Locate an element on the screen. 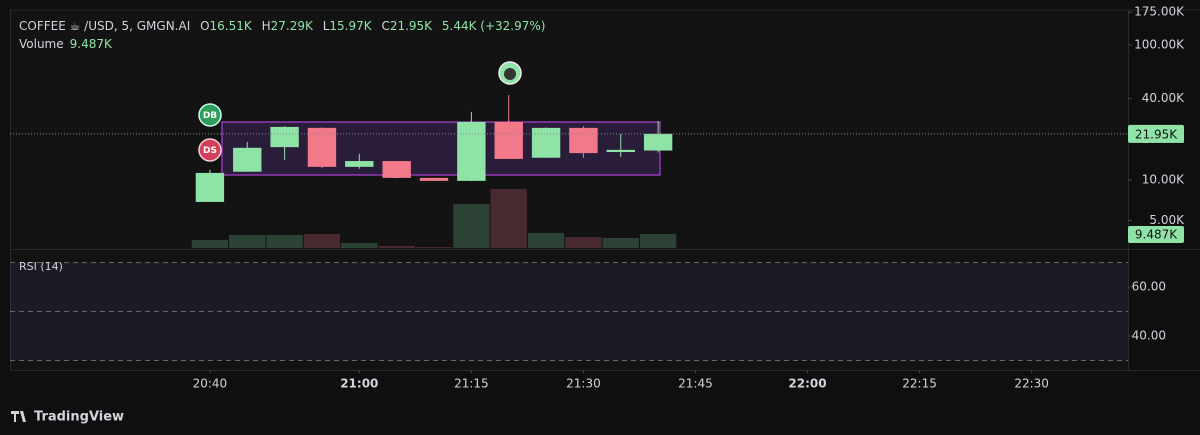 This screenshot has width=1200, height=435. legend-key: O is located at coordinates (205, 26).